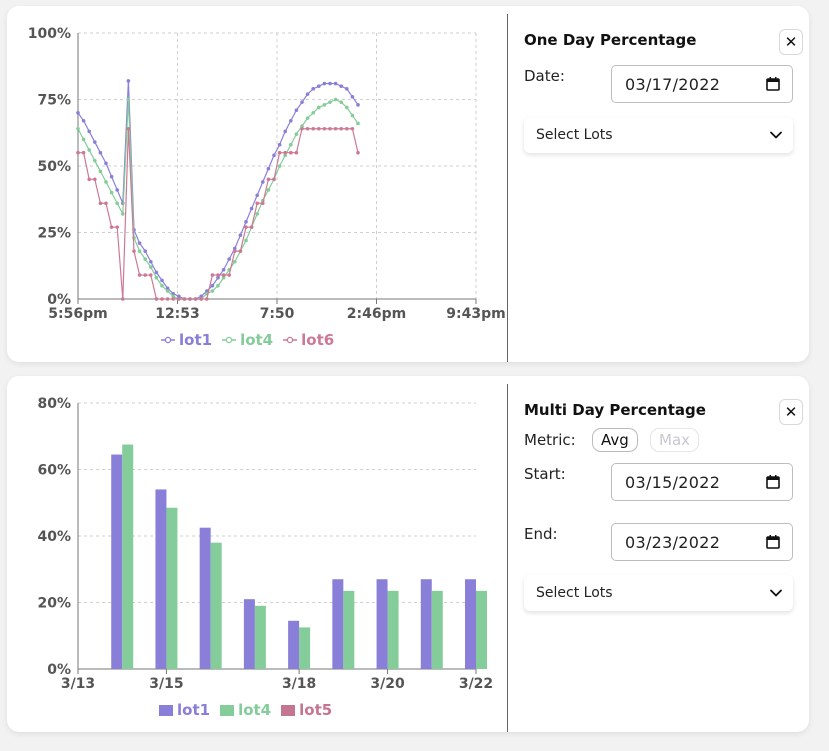 Image resolution: width=829 pixels, height=751 pixels. What do you see at coordinates (306, 710) in the screenshot?
I see `legend-item-lot5: lot5` at bounding box center [306, 710].